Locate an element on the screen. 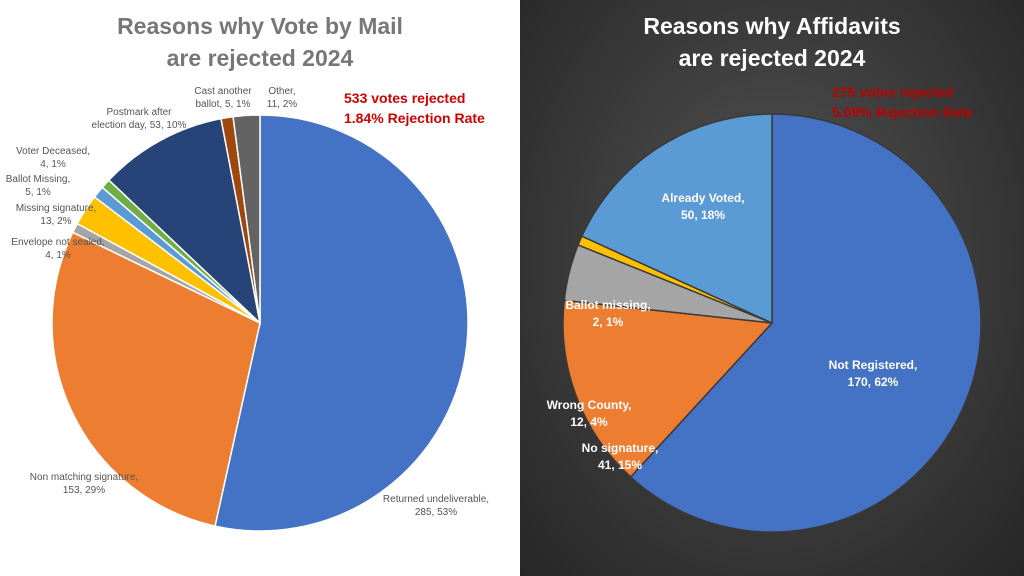  rejection-rate: 1.84% Rejection Rate is located at coordinates (414, 118).